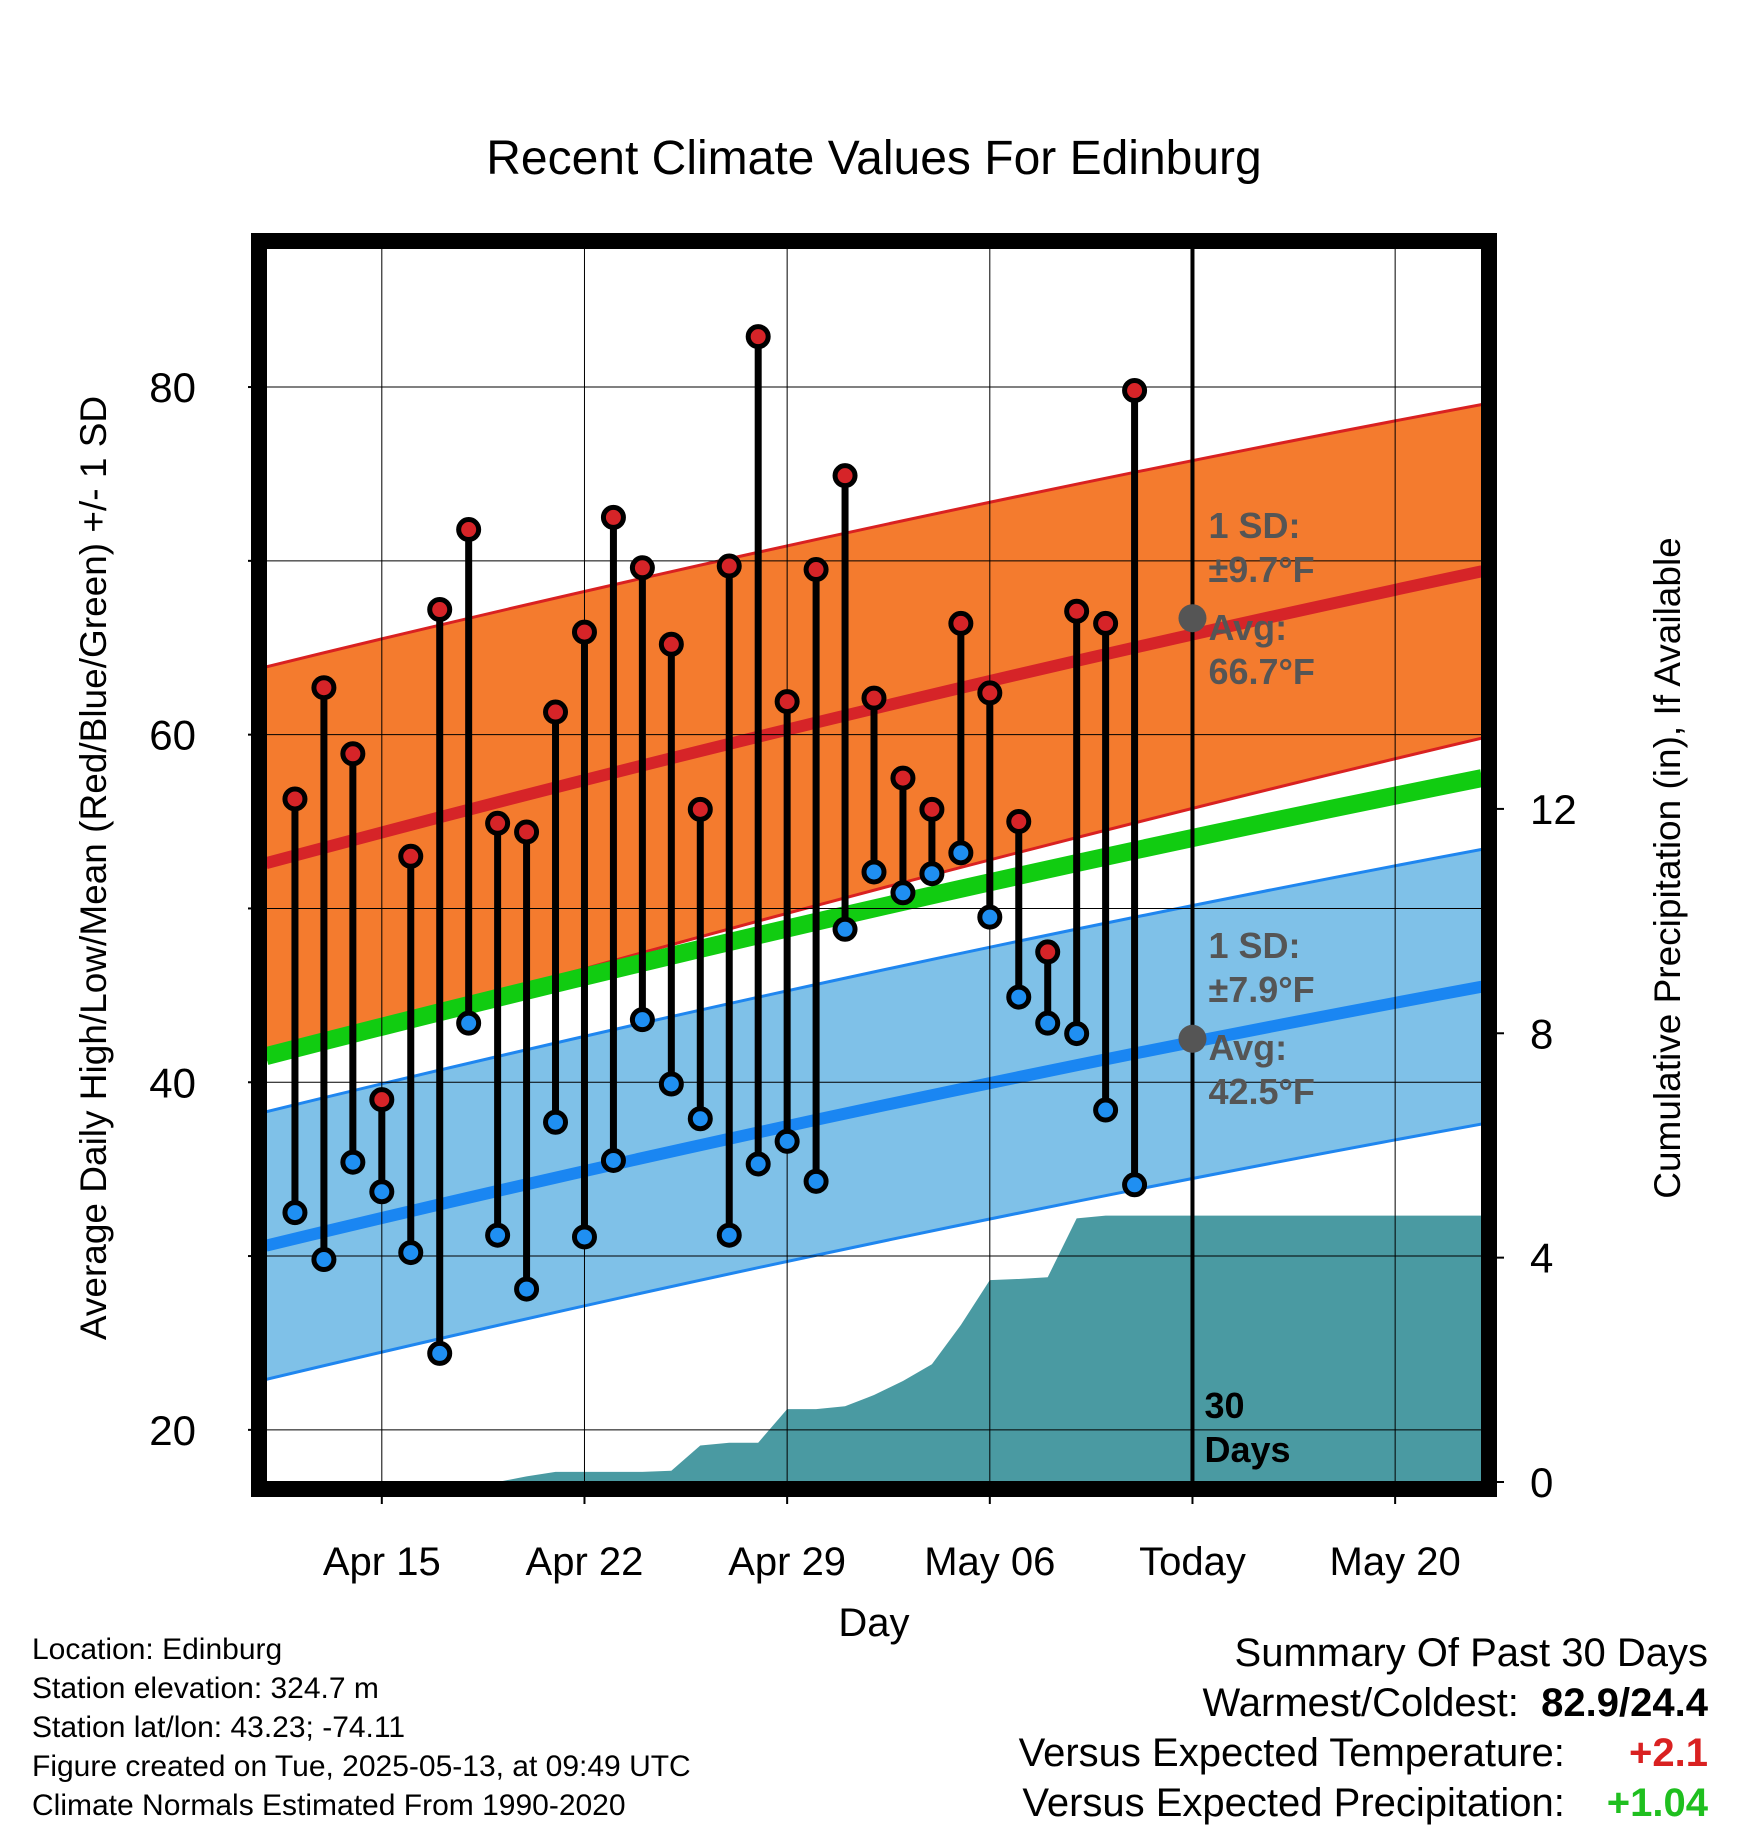 The height and width of the screenshot is (1828, 1748). I want to click on x-tick-label: Apr 29, so click(787, 1562).